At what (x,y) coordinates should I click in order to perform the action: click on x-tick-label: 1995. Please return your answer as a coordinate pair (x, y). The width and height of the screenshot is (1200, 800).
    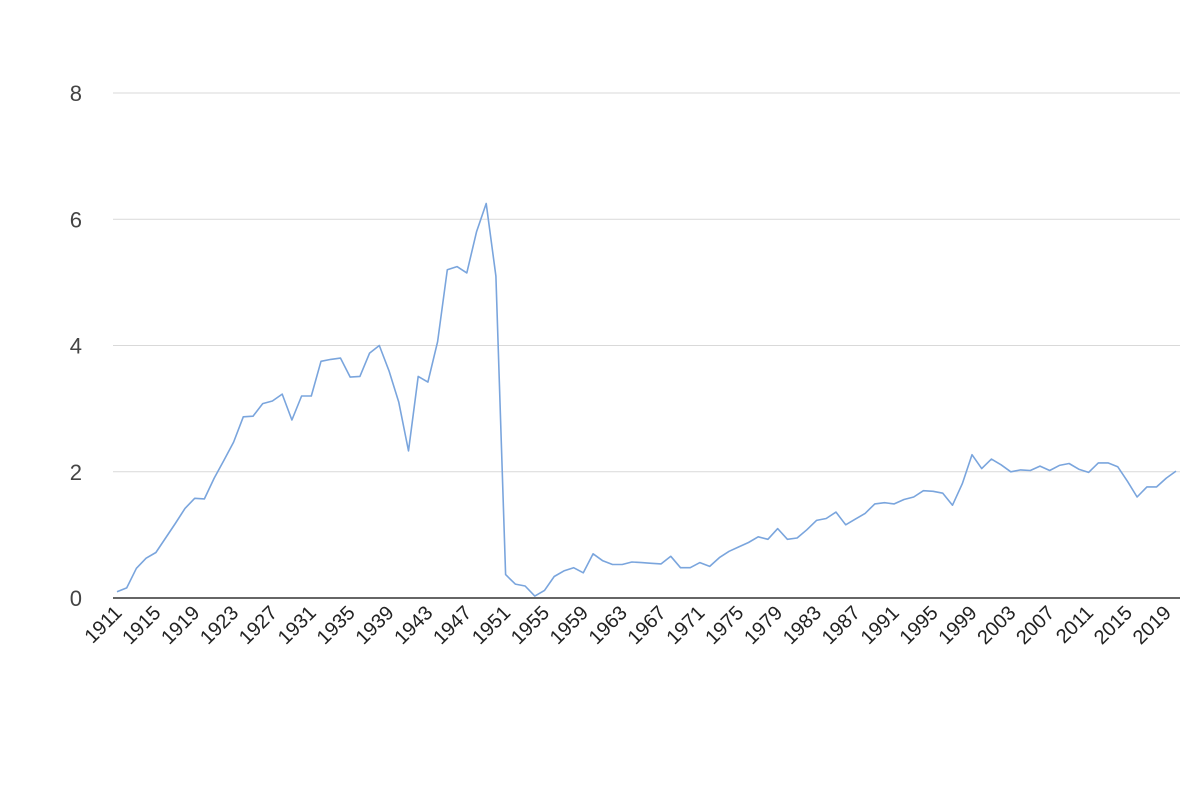
    Looking at the image, I should click on (919, 625).